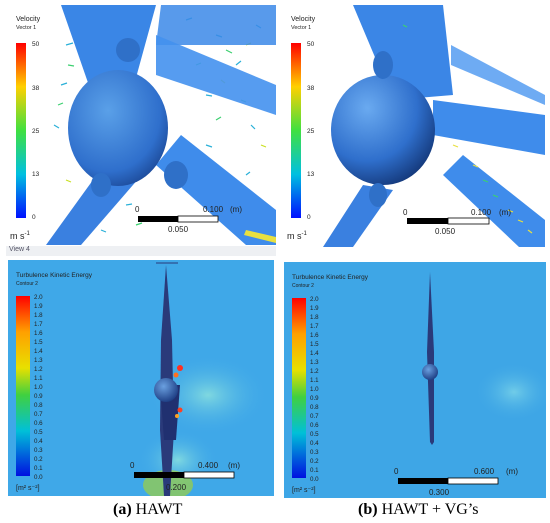 The image size is (550, 523). Describe the element at coordinates (418, 510) in the screenshot. I see `caption-b: (b) HAWT + VG’s` at that location.